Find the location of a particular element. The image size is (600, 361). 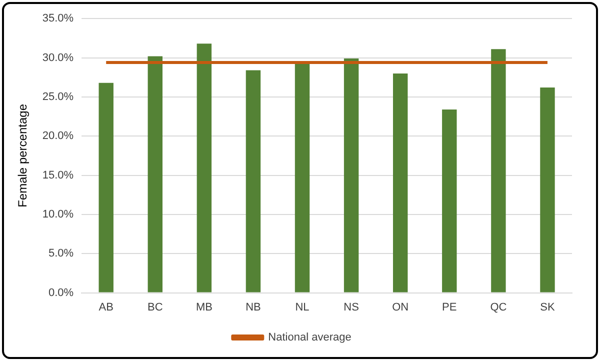

x-tick-label: SK is located at coordinates (548, 307).